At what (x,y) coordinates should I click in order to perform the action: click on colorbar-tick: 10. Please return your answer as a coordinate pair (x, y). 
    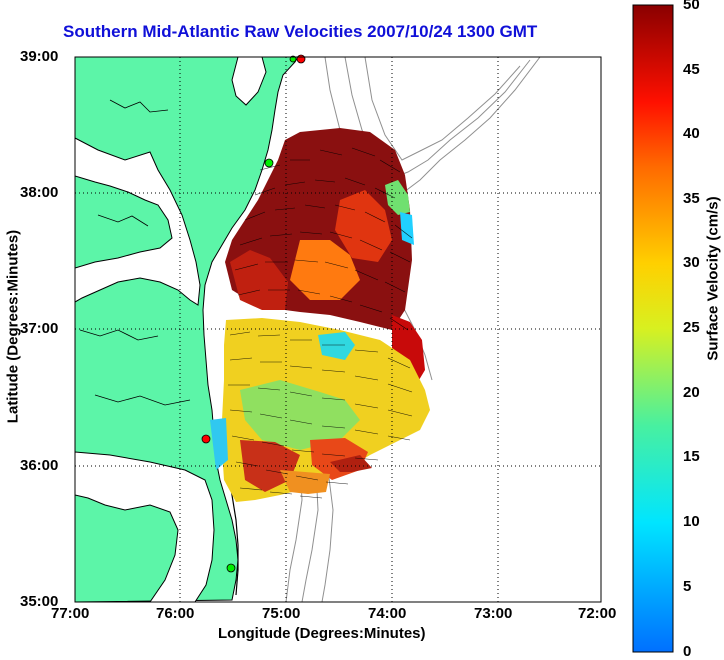
    Looking at the image, I should click on (691, 521).